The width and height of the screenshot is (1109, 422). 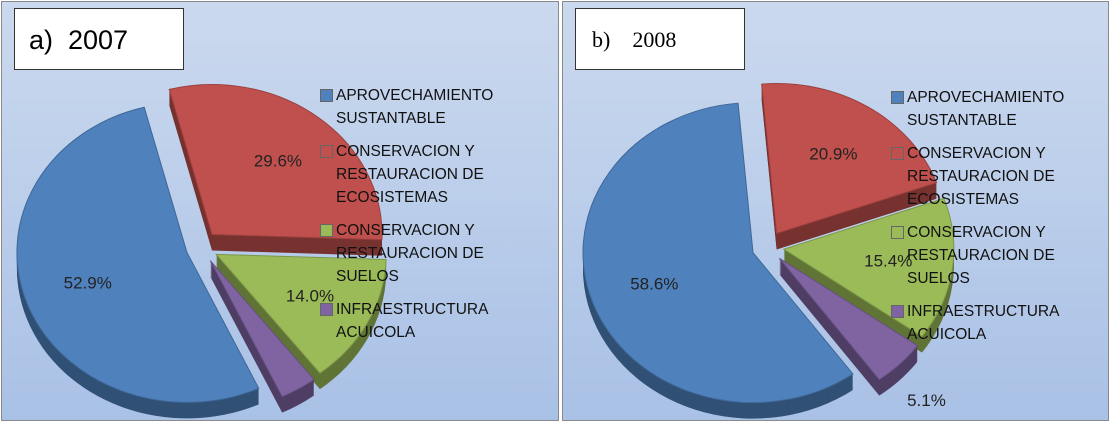 I want to click on chart-title: b) 2008, so click(x=660, y=39).